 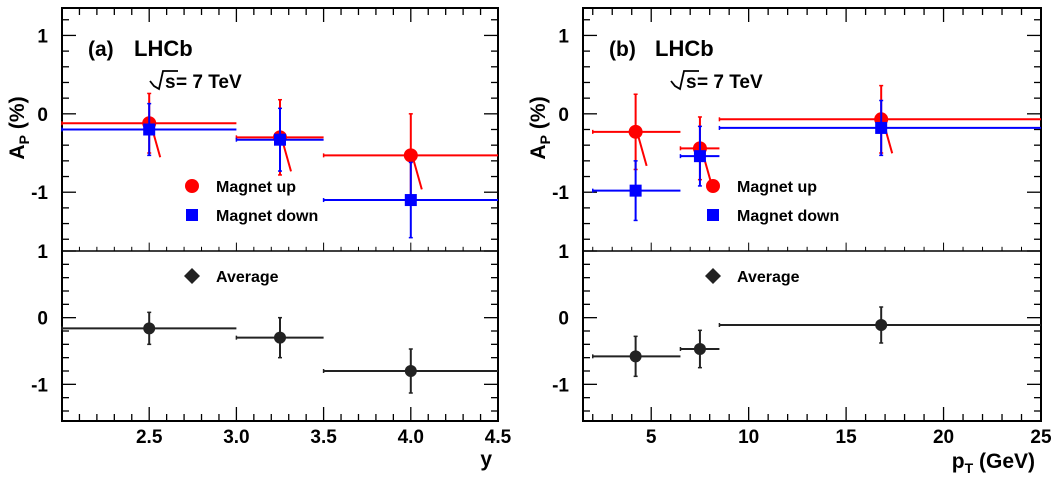 I want to click on x-axis-subscript: T, so click(x=969, y=468).